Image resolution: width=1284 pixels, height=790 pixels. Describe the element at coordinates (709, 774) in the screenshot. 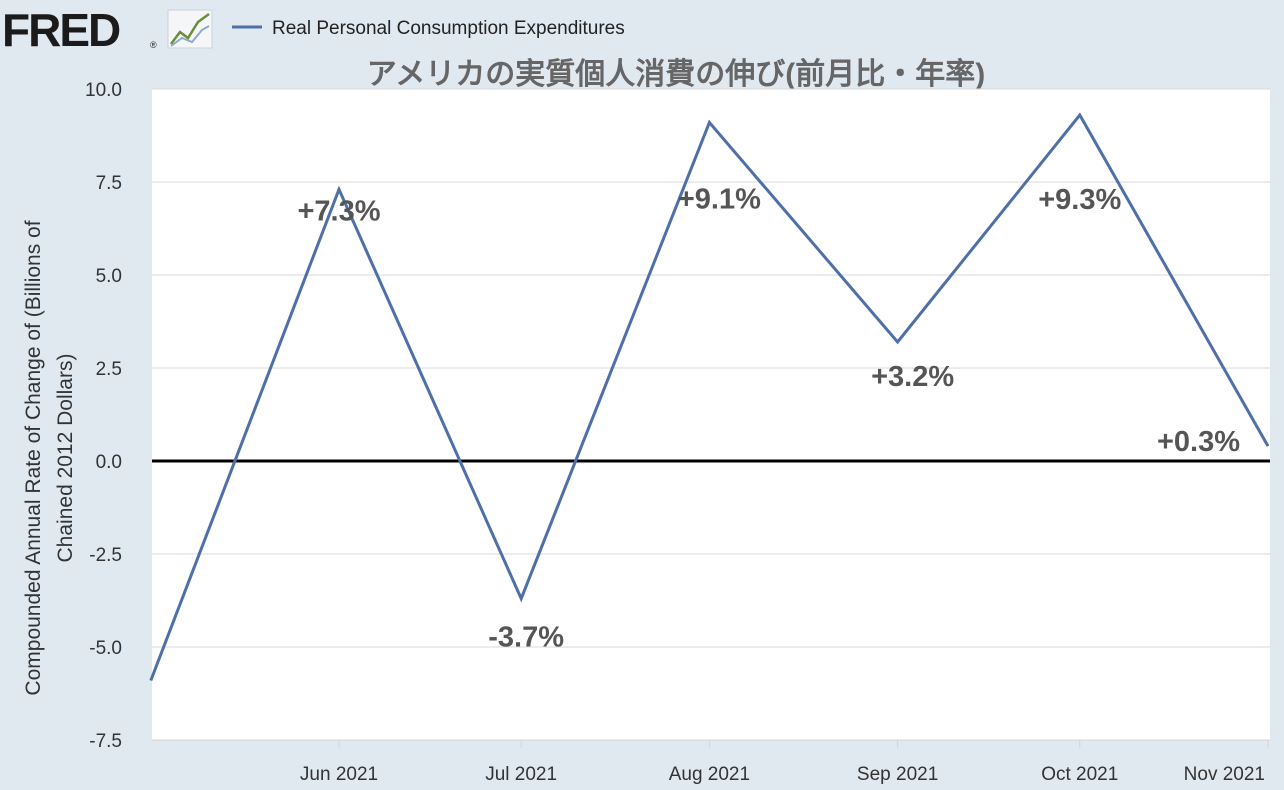

I see `x-tick-label: Aug 2021` at that location.